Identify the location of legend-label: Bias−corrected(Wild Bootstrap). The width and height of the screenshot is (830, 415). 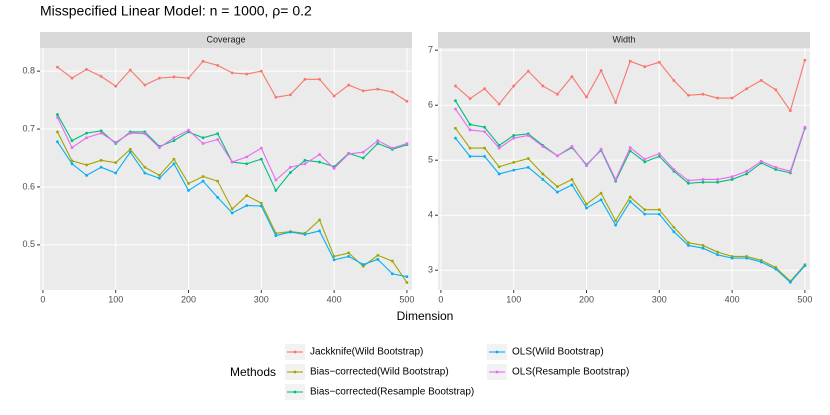
(379, 372).